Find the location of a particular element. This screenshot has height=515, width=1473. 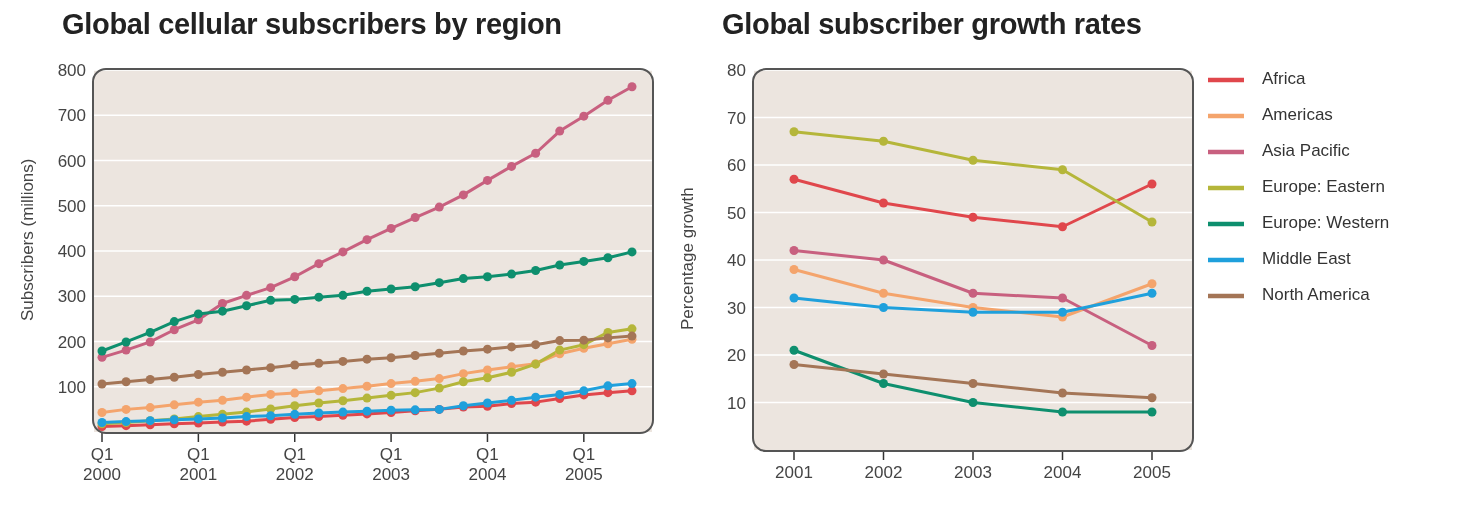

chart-title: Global subscriber growth rates is located at coordinates (932, 25).